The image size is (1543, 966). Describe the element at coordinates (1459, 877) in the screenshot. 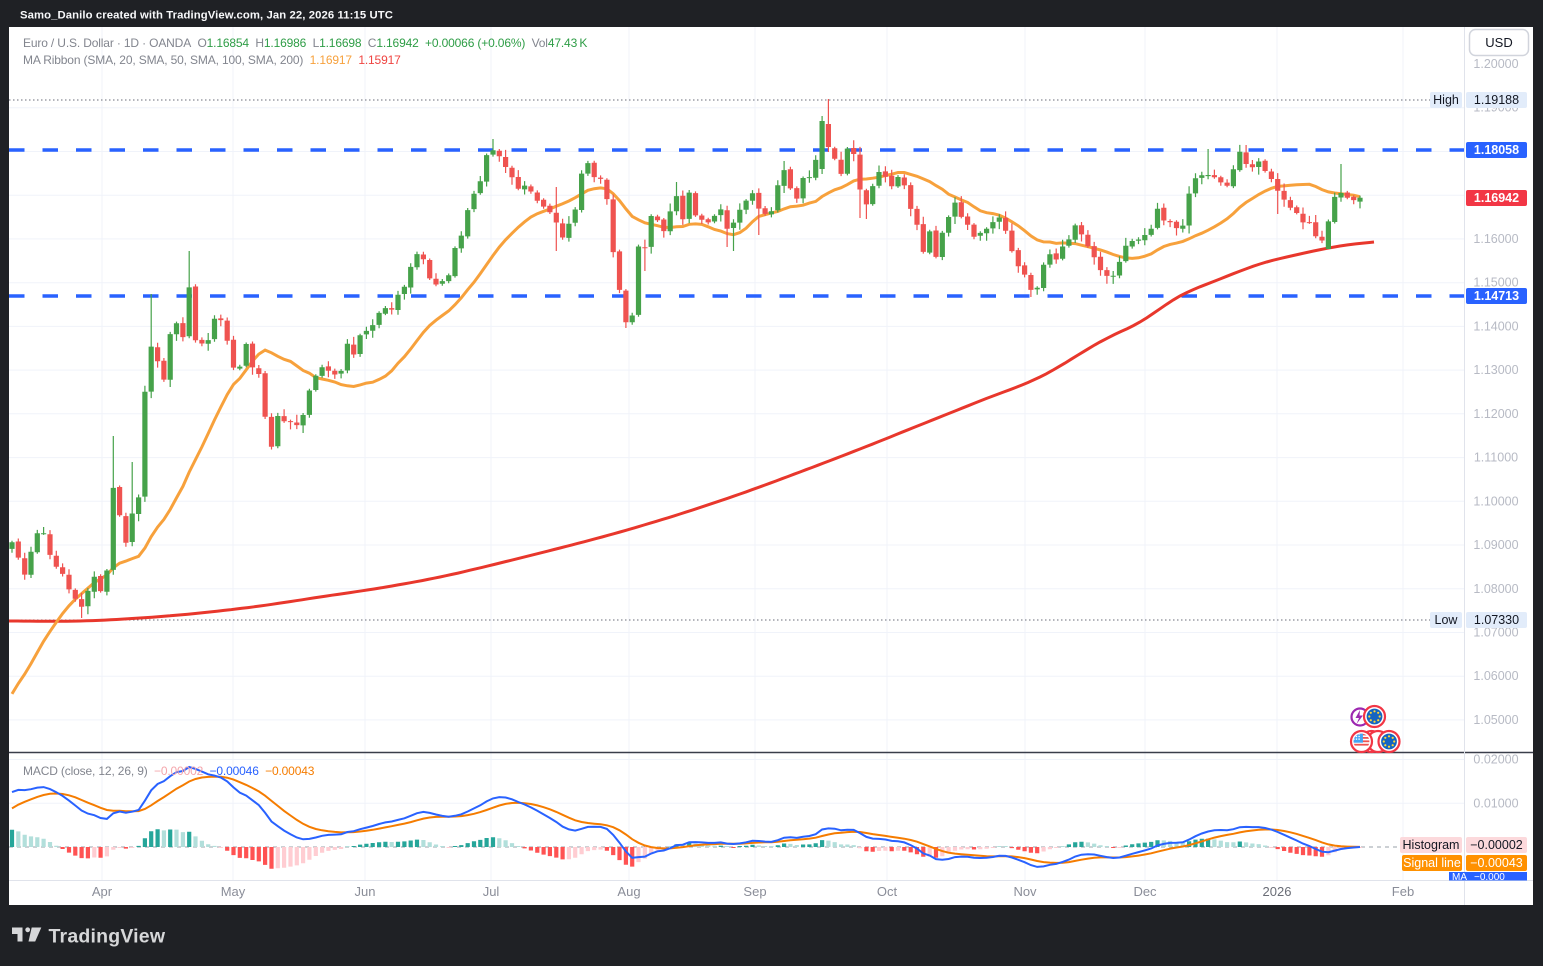

I see `svg-text: MA` at that location.